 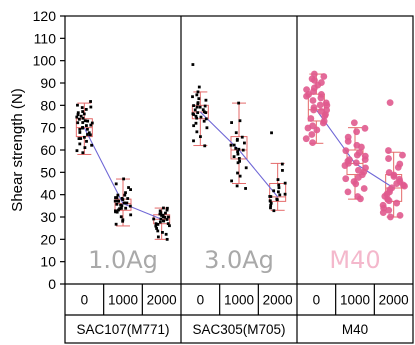 I want to click on y-tick-label: 60, so click(x=48, y=150).